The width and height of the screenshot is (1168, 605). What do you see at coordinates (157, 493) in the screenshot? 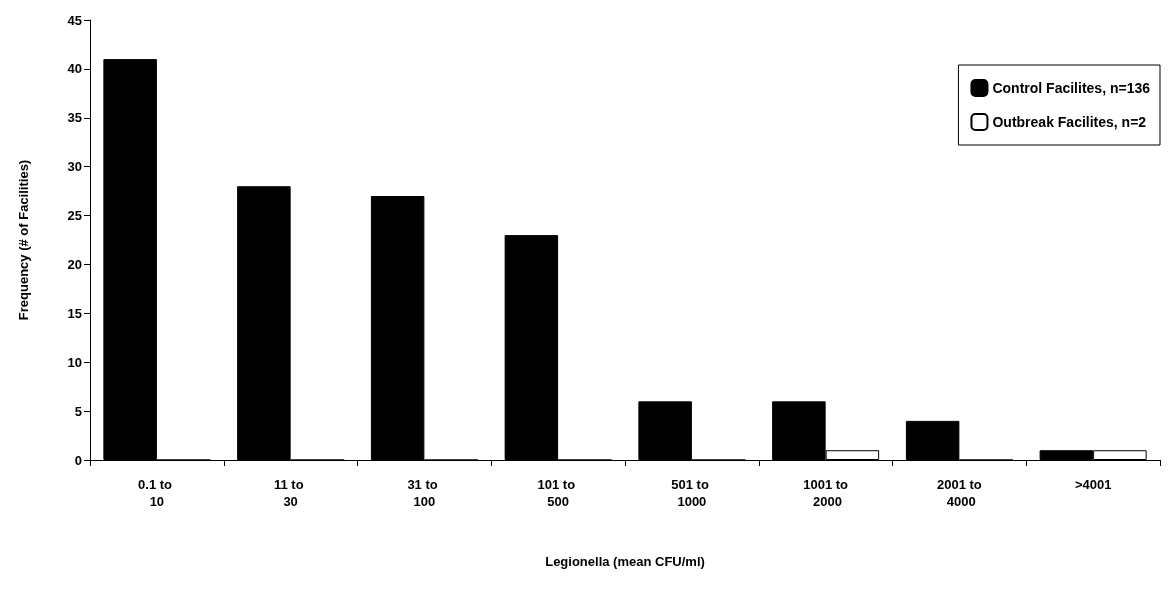
I see `x-tick-label: 0.1 to 10` at bounding box center [157, 493].